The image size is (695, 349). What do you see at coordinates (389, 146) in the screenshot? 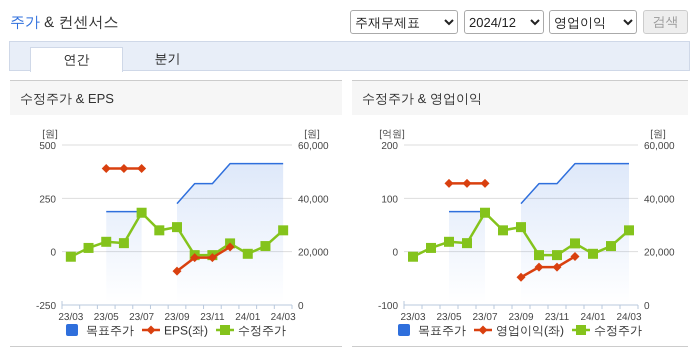
I see `y-tick-label: 200` at bounding box center [389, 146].